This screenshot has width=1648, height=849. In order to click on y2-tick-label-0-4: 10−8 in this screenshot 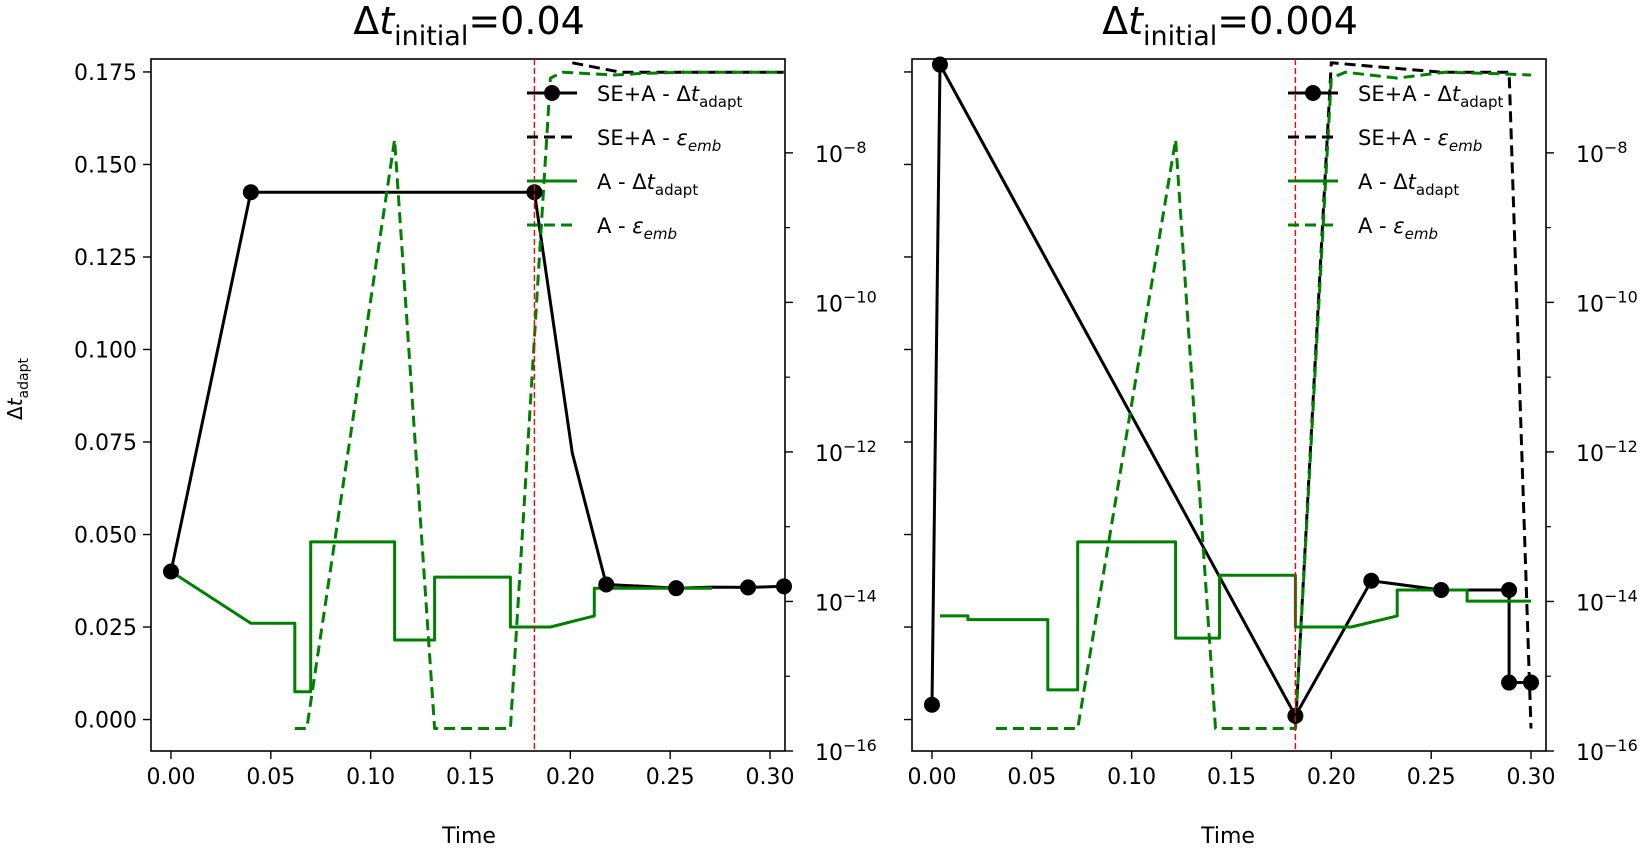, I will do `click(841, 153)`.